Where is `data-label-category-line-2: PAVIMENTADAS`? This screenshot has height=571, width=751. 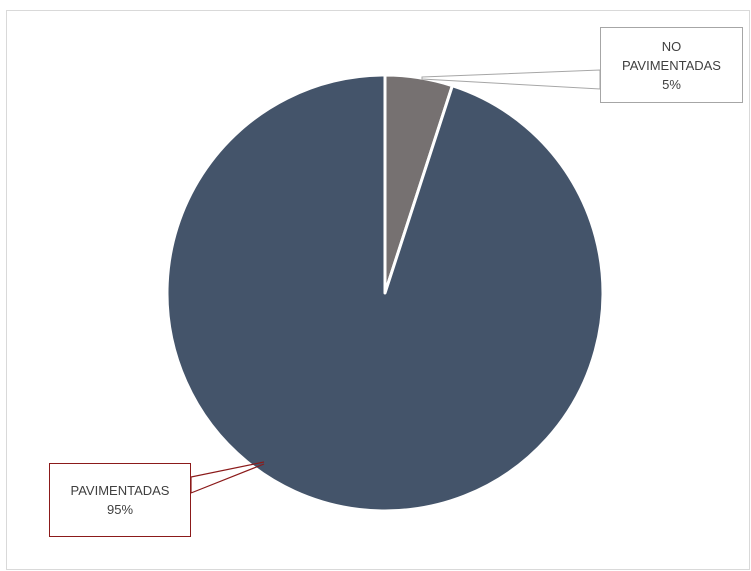
data-label-category-line-2: PAVIMENTADAS is located at coordinates (671, 65).